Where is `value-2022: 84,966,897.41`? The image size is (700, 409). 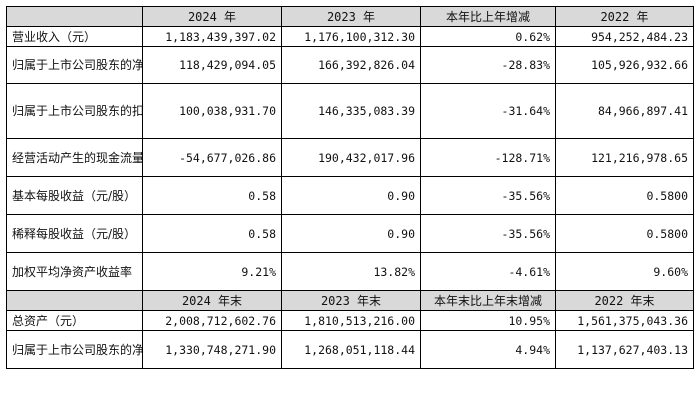
value-2022: 84,966,897.41 is located at coordinates (624, 111).